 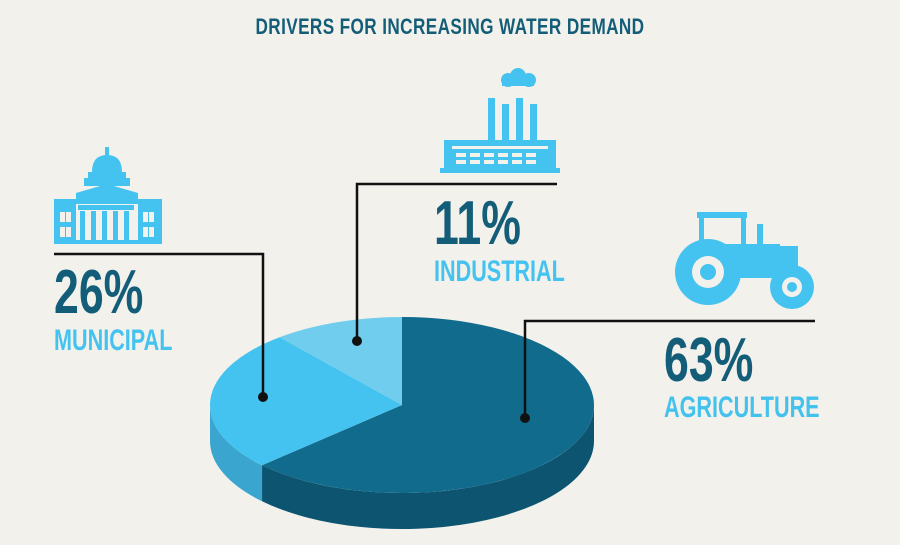 I want to click on pie-slice-municipal, so click(x=306, y=401).